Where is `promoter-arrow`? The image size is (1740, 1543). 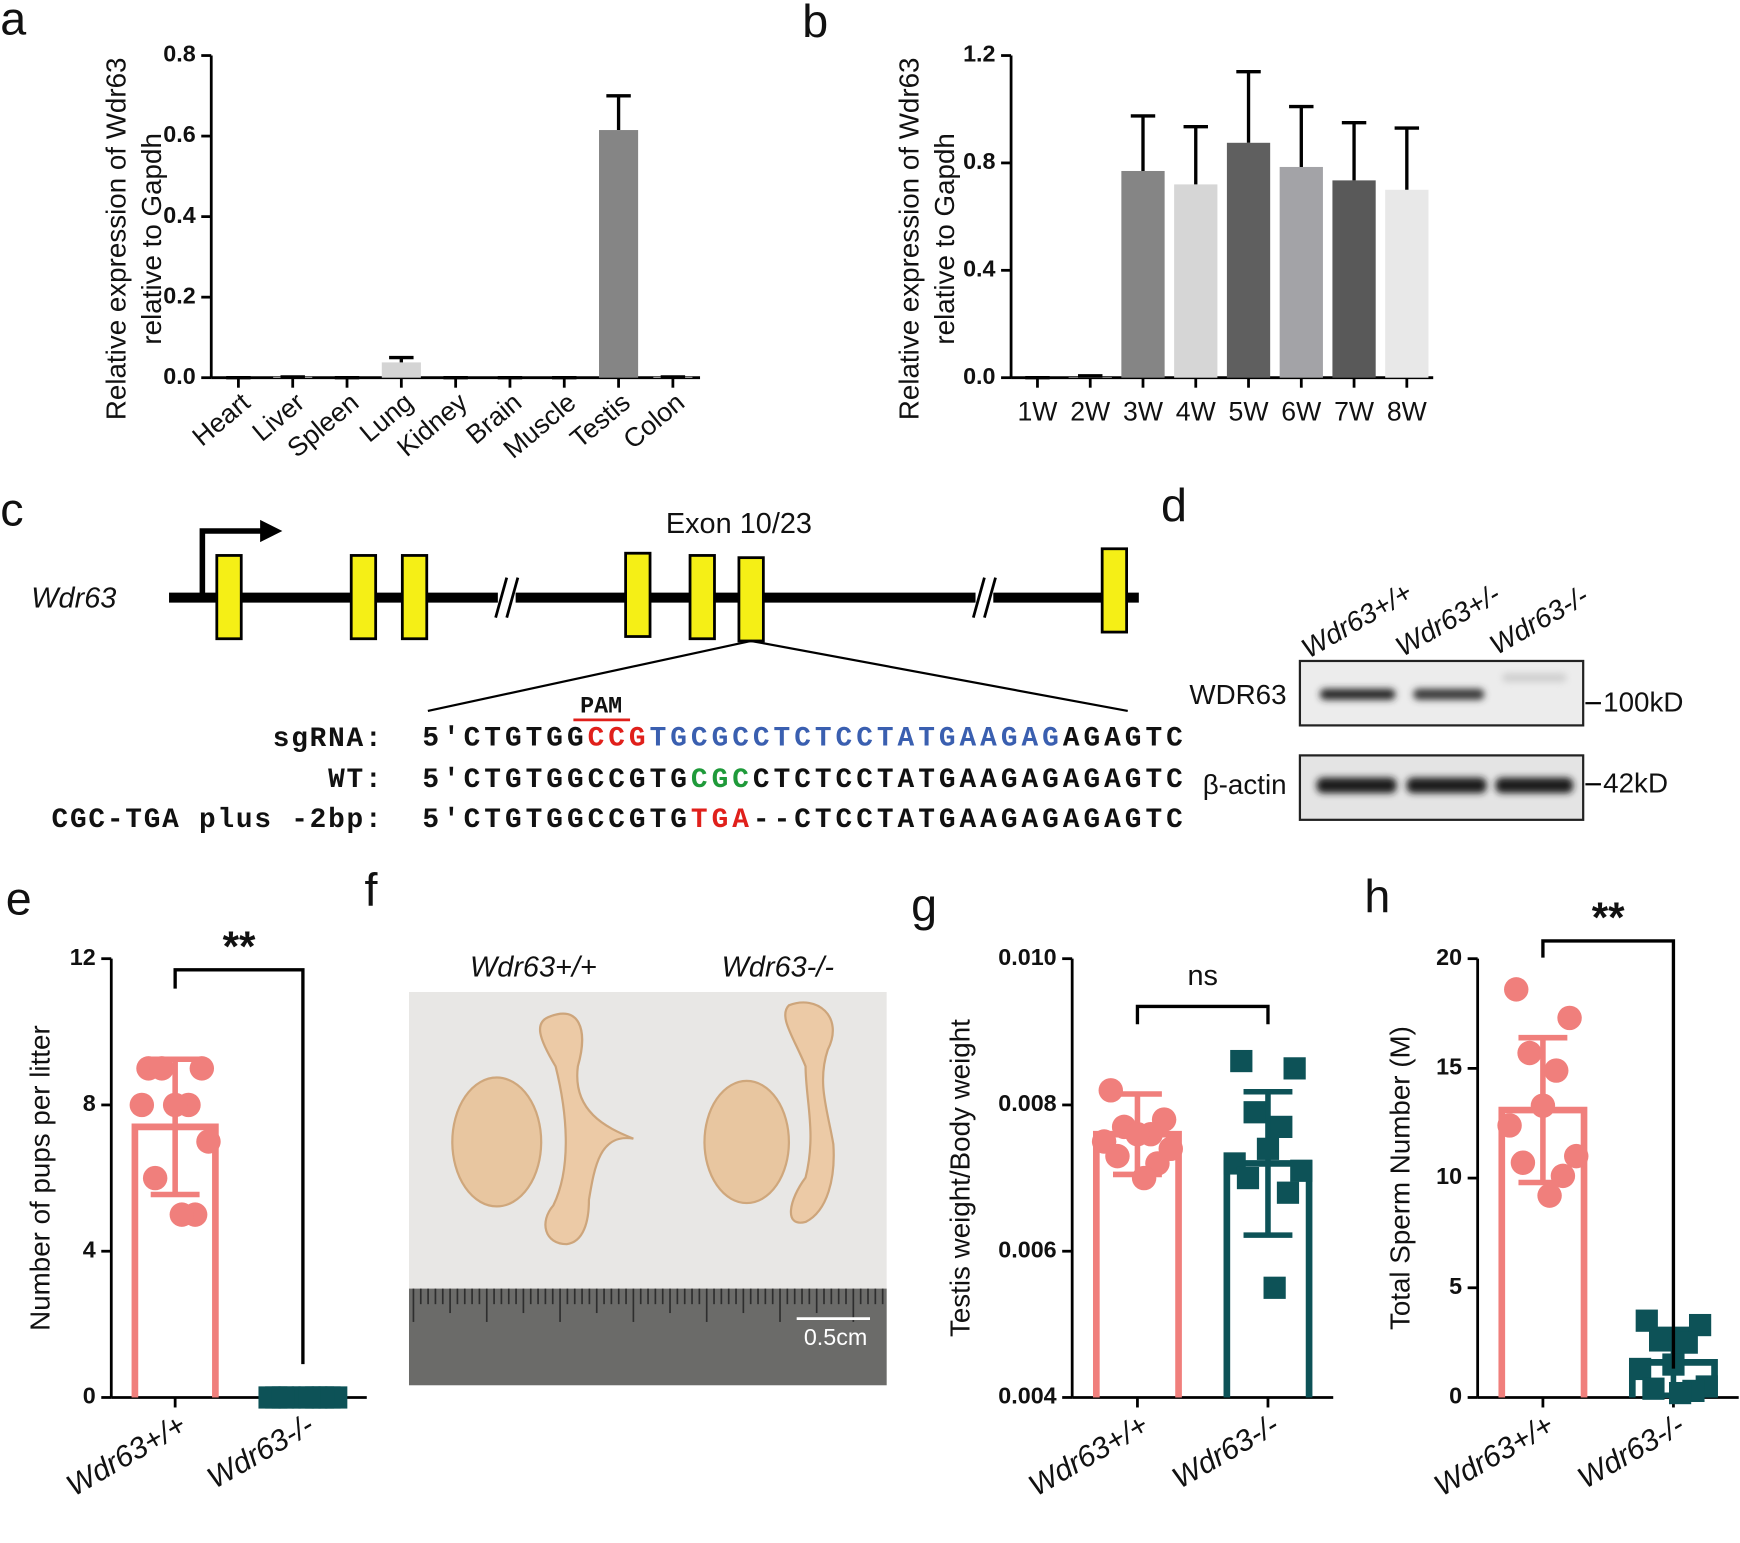
promoter-arrow is located at coordinates (232, 563).